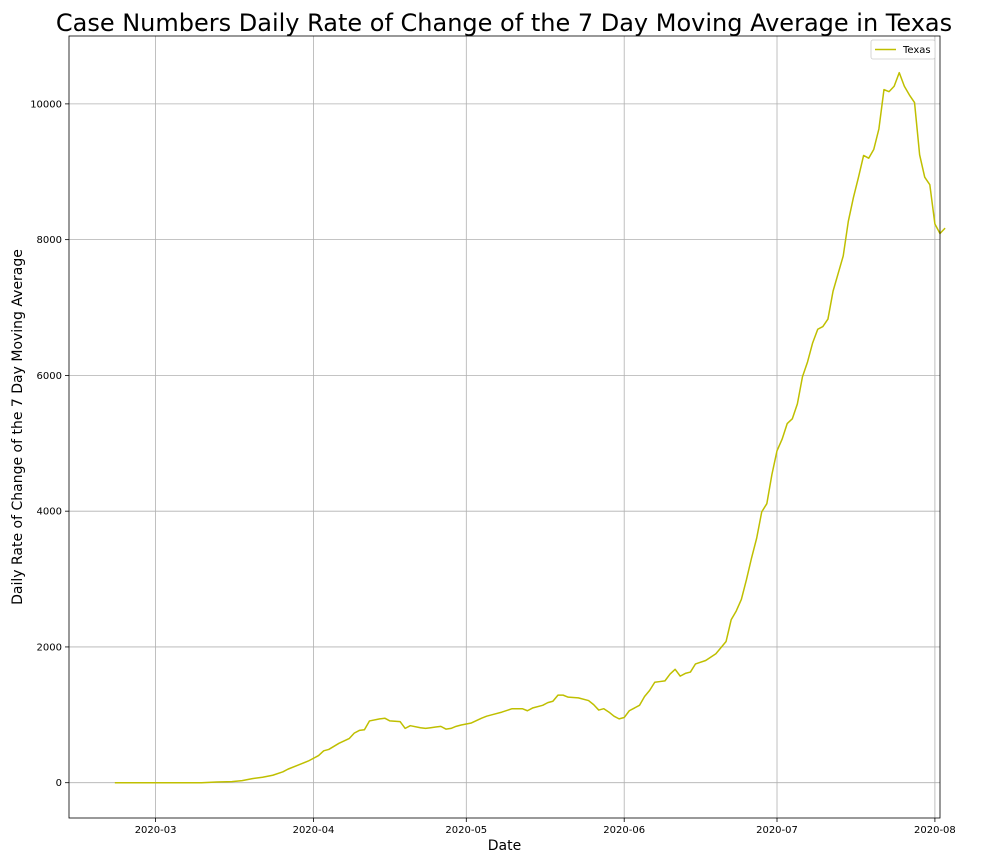 The width and height of the screenshot is (1008, 864). I want to click on y-axis-ticks: 0 2000 4000 6000 8000 10000, so click(49, 444).